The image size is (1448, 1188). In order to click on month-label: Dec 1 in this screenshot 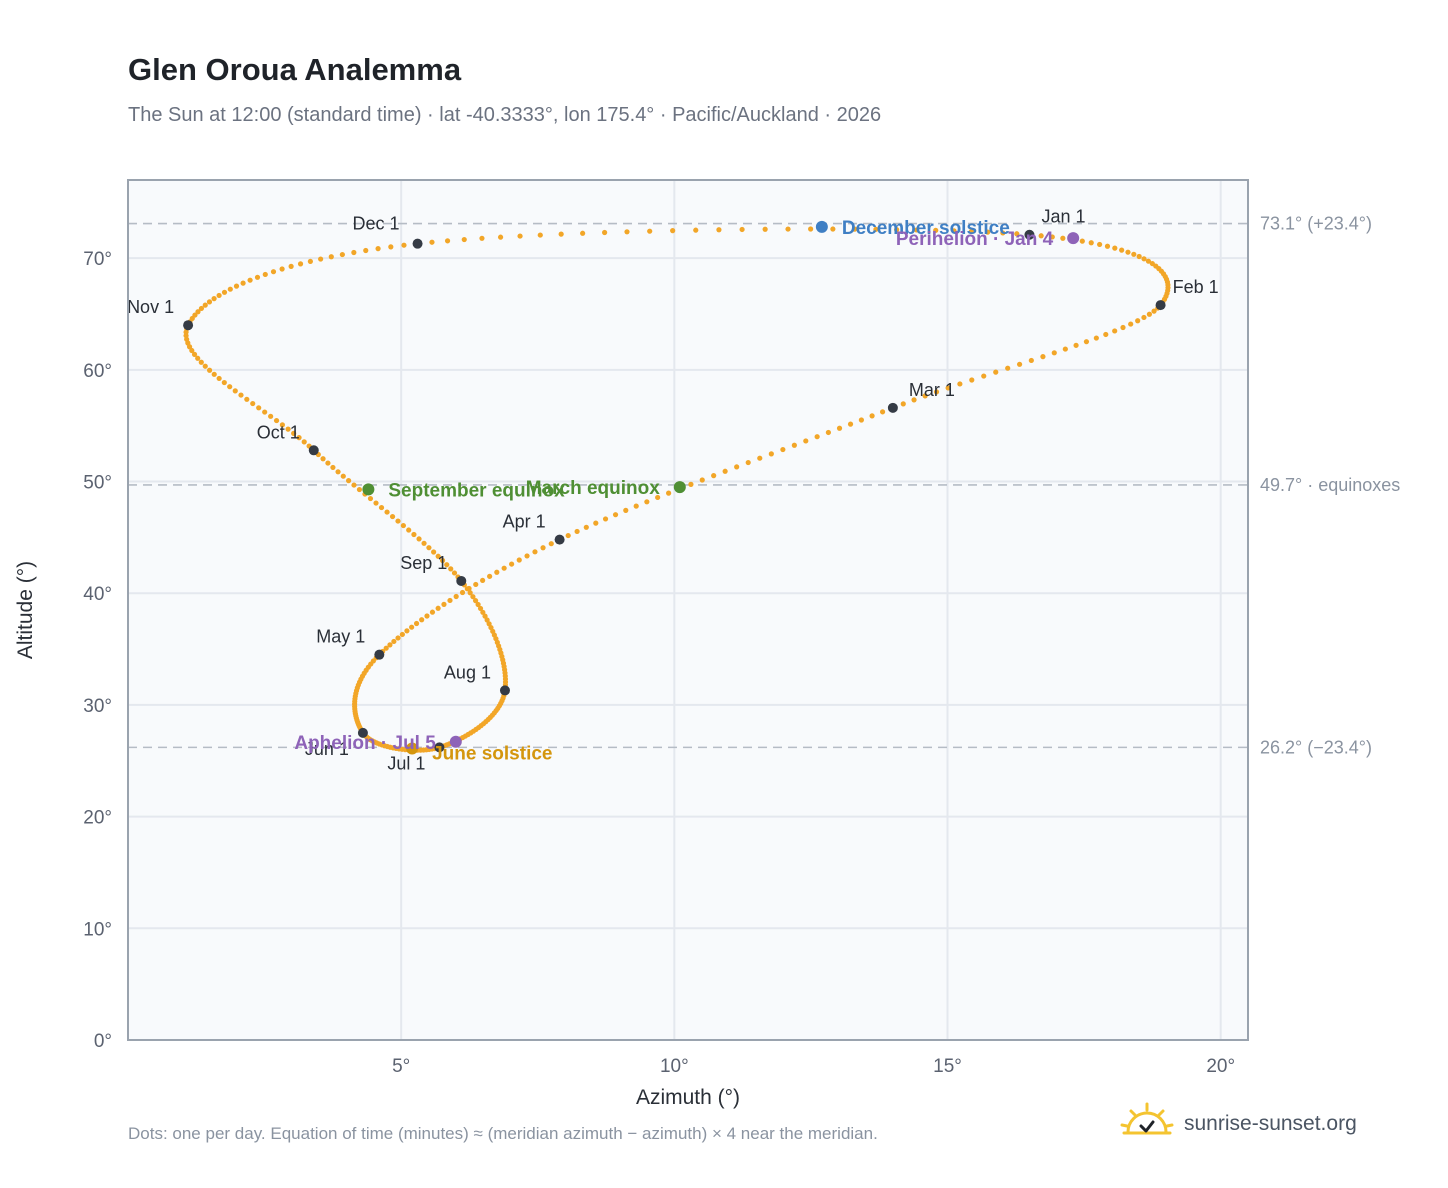, I will do `click(376, 224)`.